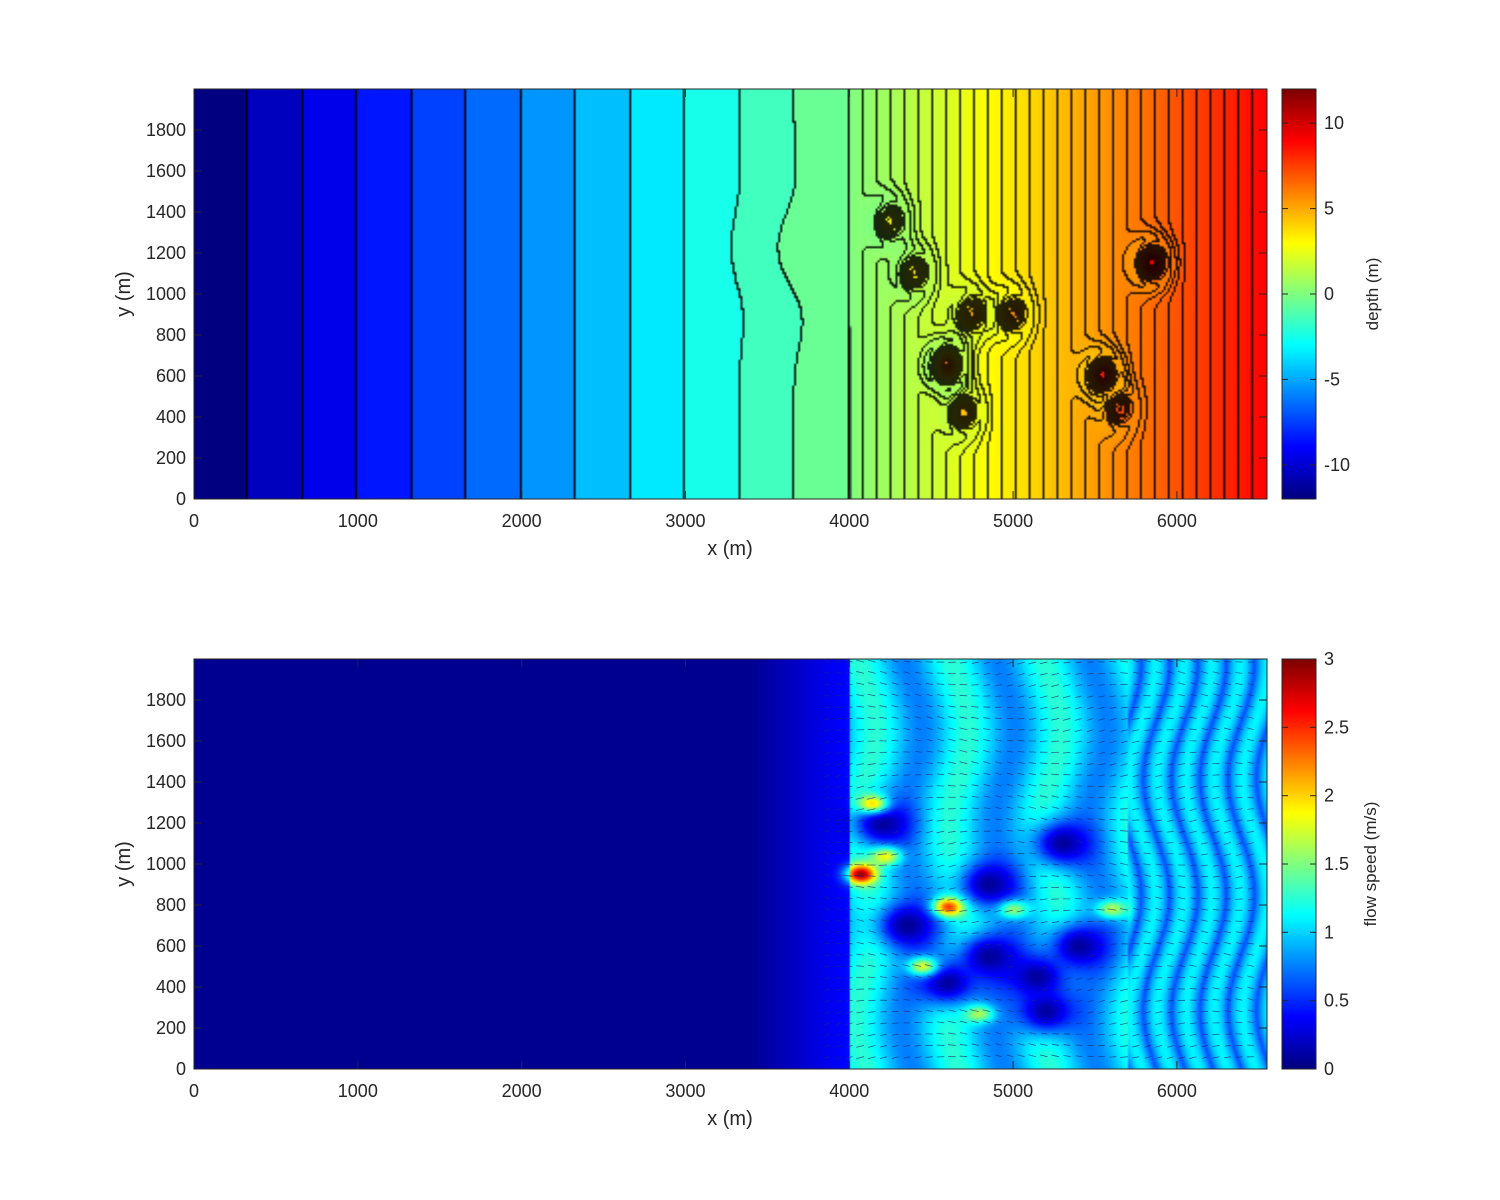  I want to click on y-tick-label: 400, so click(171, 987).